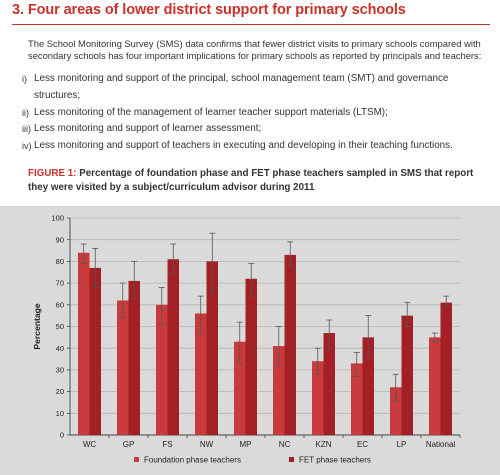 The height and width of the screenshot is (475, 500). What do you see at coordinates (57, 218) in the screenshot?
I see `y-tick-label: 100` at bounding box center [57, 218].